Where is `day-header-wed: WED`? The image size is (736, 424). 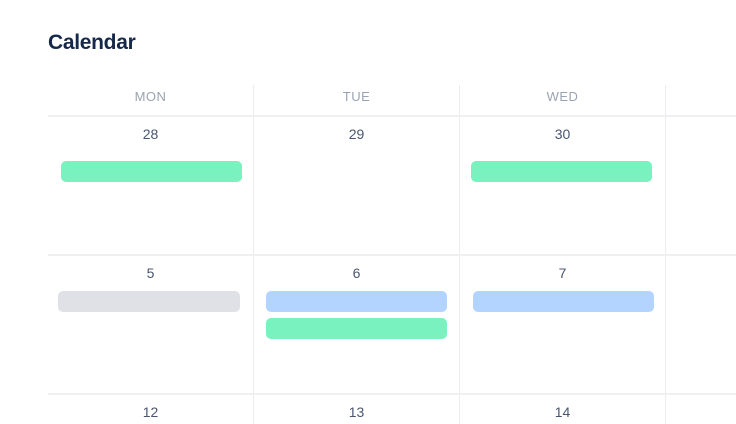
day-header-wed: WED is located at coordinates (562, 96).